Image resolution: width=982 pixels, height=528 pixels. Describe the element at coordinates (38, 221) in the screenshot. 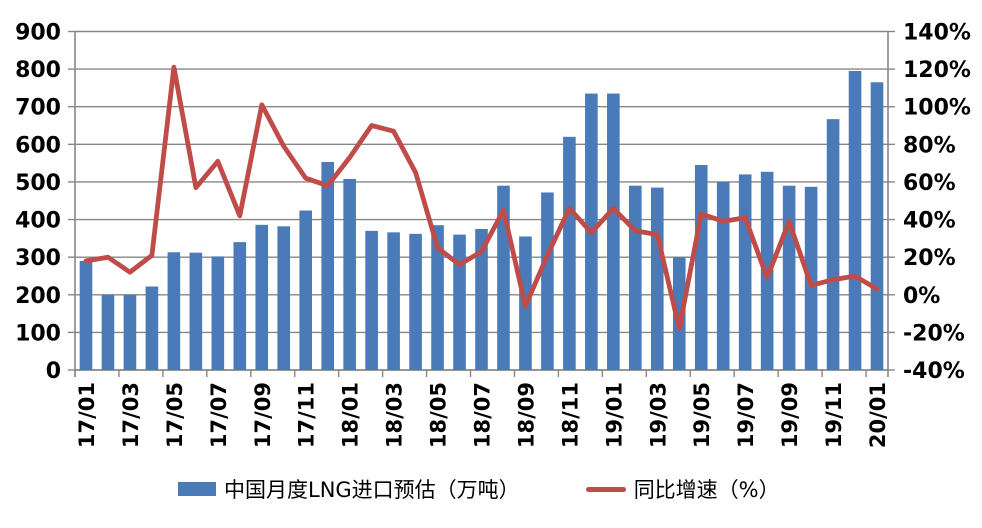

I see `y-axis-left-label: 400` at that location.